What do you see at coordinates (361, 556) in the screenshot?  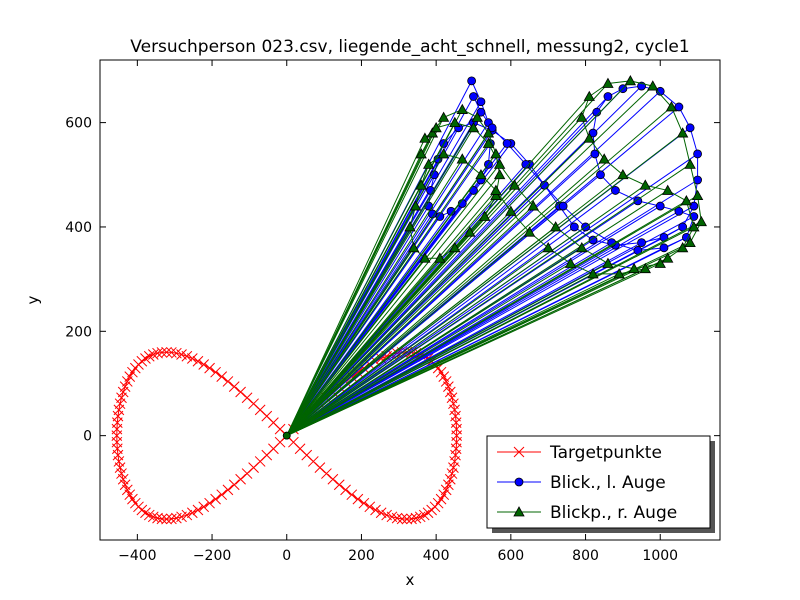 I see `x-tick-label: 200` at bounding box center [361, 556].